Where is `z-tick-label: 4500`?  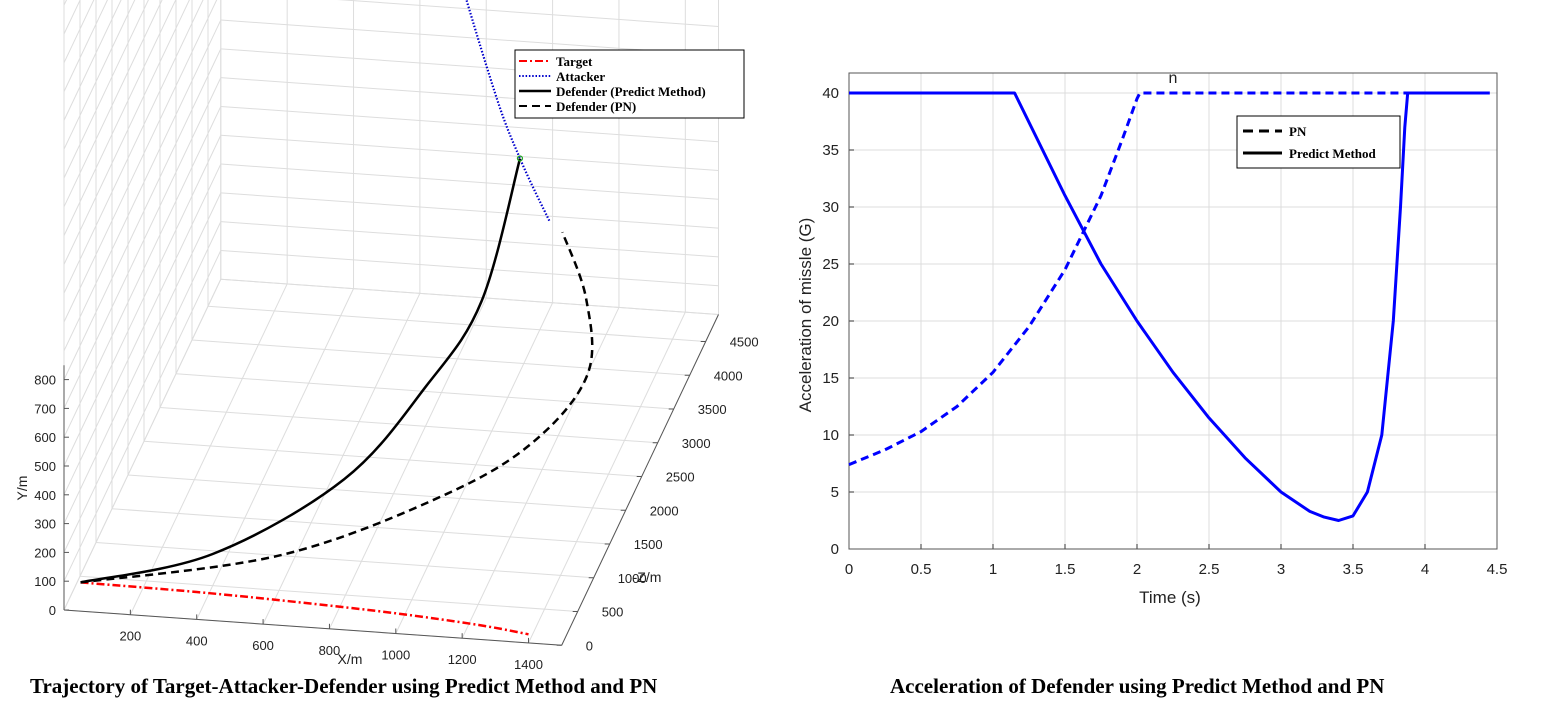 z-tick-label: 4500 is located at coordinates (744, 342).